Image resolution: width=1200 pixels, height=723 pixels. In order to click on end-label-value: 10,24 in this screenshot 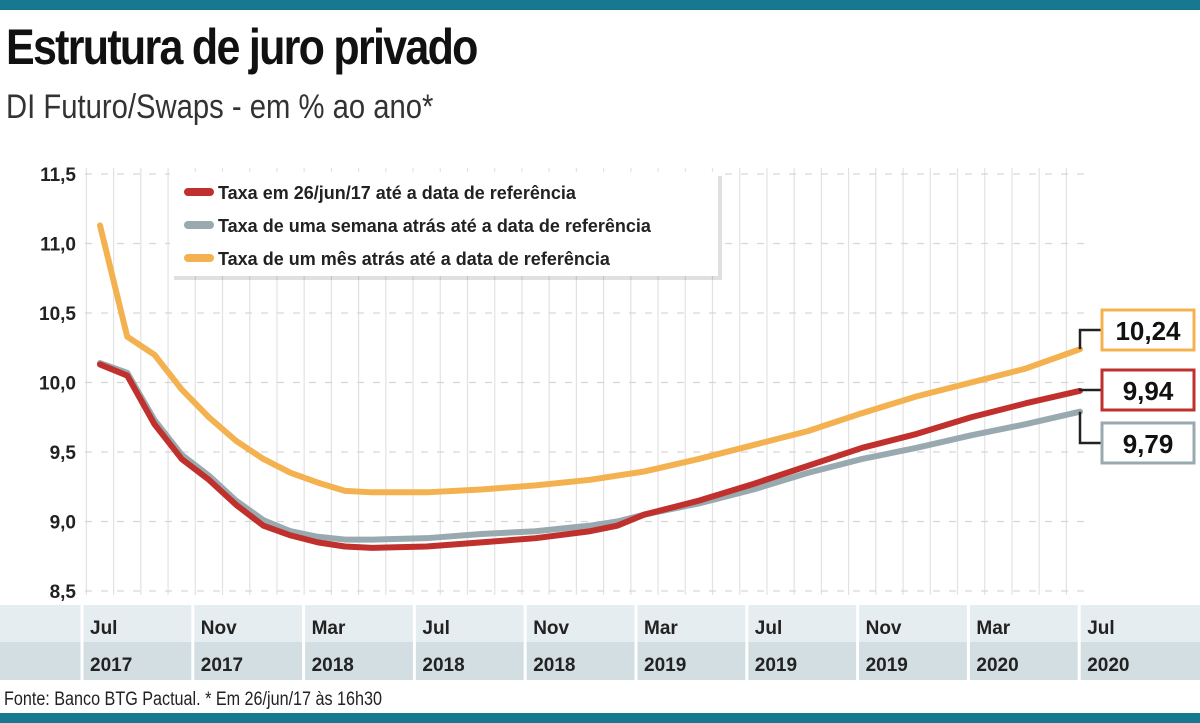, I will do `click(1148, 331)`.